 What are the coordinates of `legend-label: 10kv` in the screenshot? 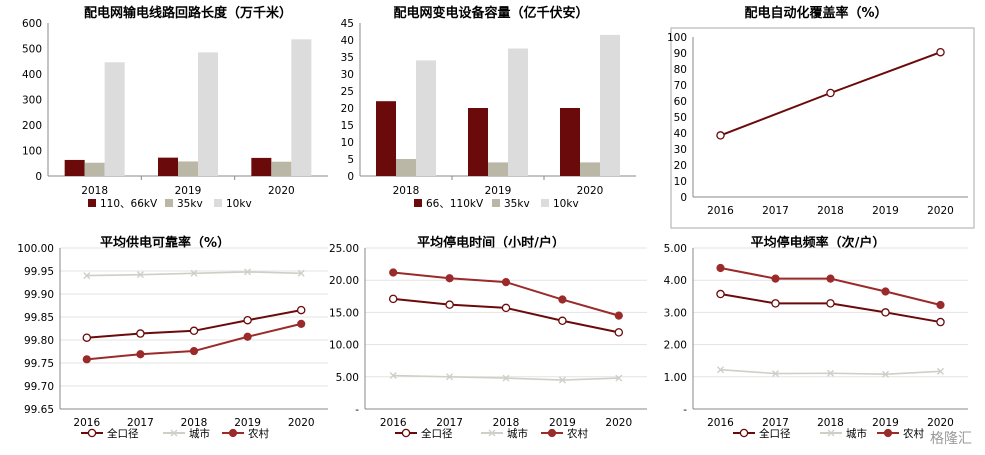 It's located at (566, 204).